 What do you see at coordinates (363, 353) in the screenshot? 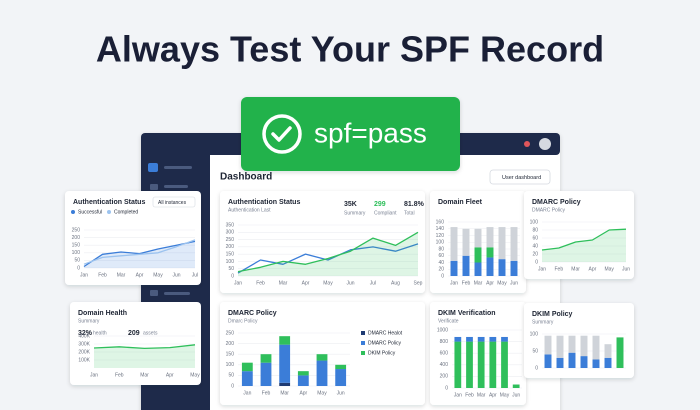
I see `legend-swatch` at bounding box center [363, 353].